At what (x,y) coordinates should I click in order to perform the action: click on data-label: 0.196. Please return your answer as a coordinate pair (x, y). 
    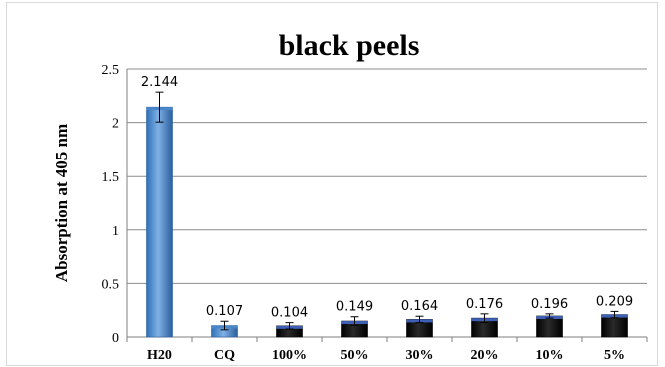
    Looking at the image, I should click on (549, 304).